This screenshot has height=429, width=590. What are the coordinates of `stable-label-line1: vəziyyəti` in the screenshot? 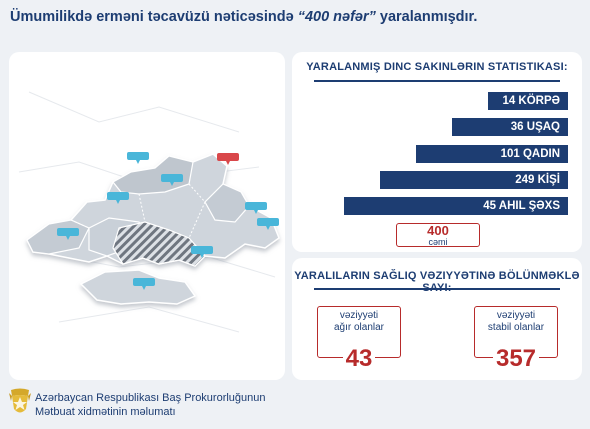 It's located at (516, 315).